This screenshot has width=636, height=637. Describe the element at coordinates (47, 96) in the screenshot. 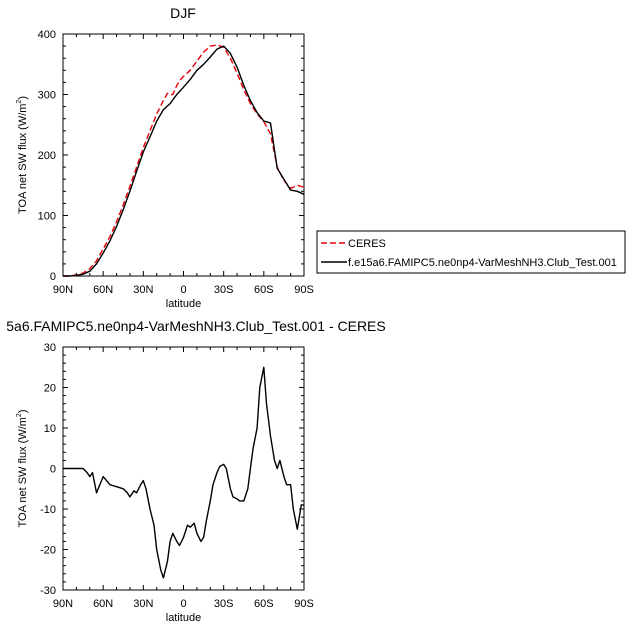

I see `y-tick-label: 300` at that location.